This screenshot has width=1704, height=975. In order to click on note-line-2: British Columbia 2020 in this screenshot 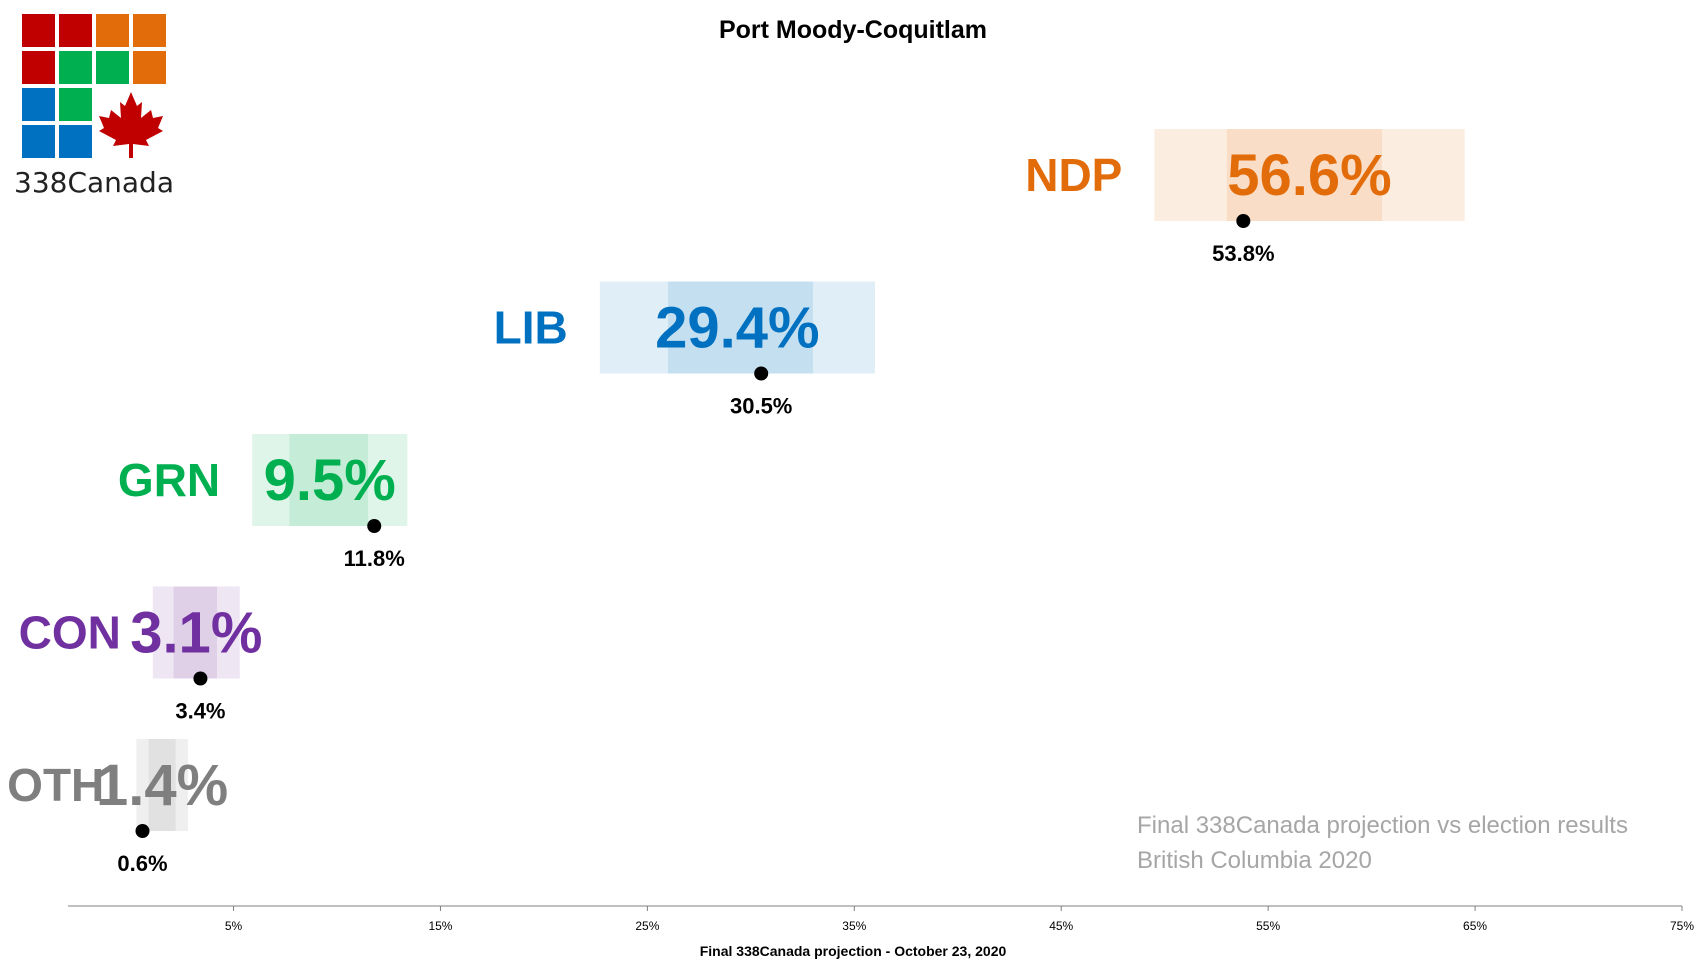, I will do `click(1254, 860)`.